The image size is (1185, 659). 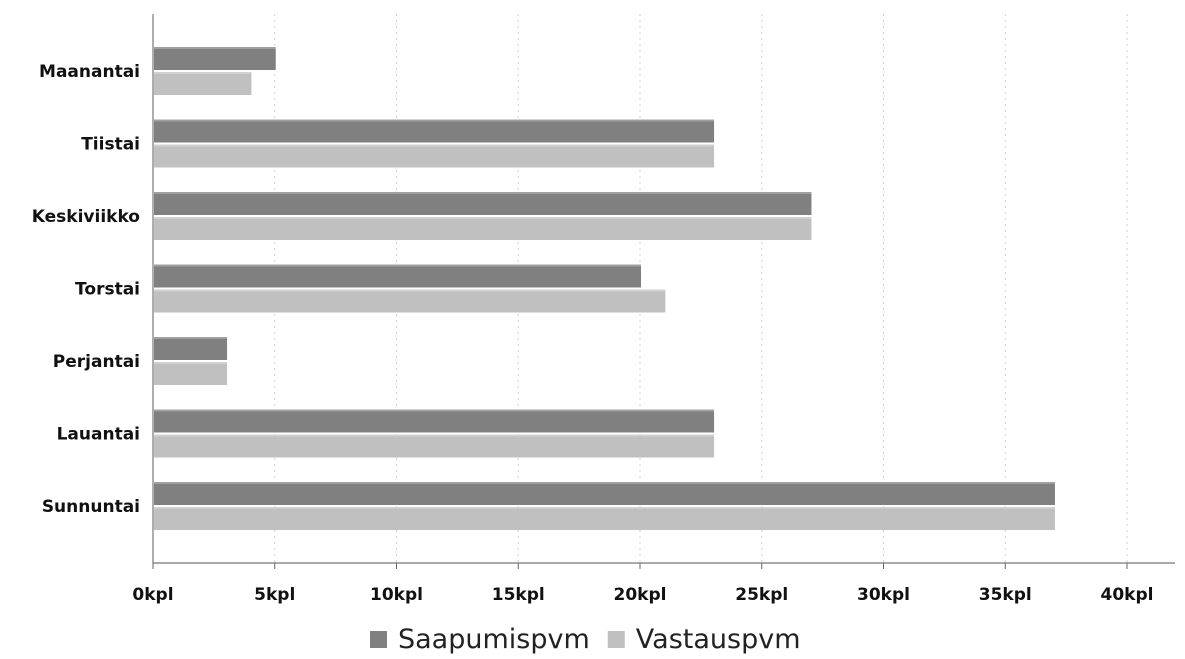 I want to click on category-label: Perjantai, so click(x=96, y=362).